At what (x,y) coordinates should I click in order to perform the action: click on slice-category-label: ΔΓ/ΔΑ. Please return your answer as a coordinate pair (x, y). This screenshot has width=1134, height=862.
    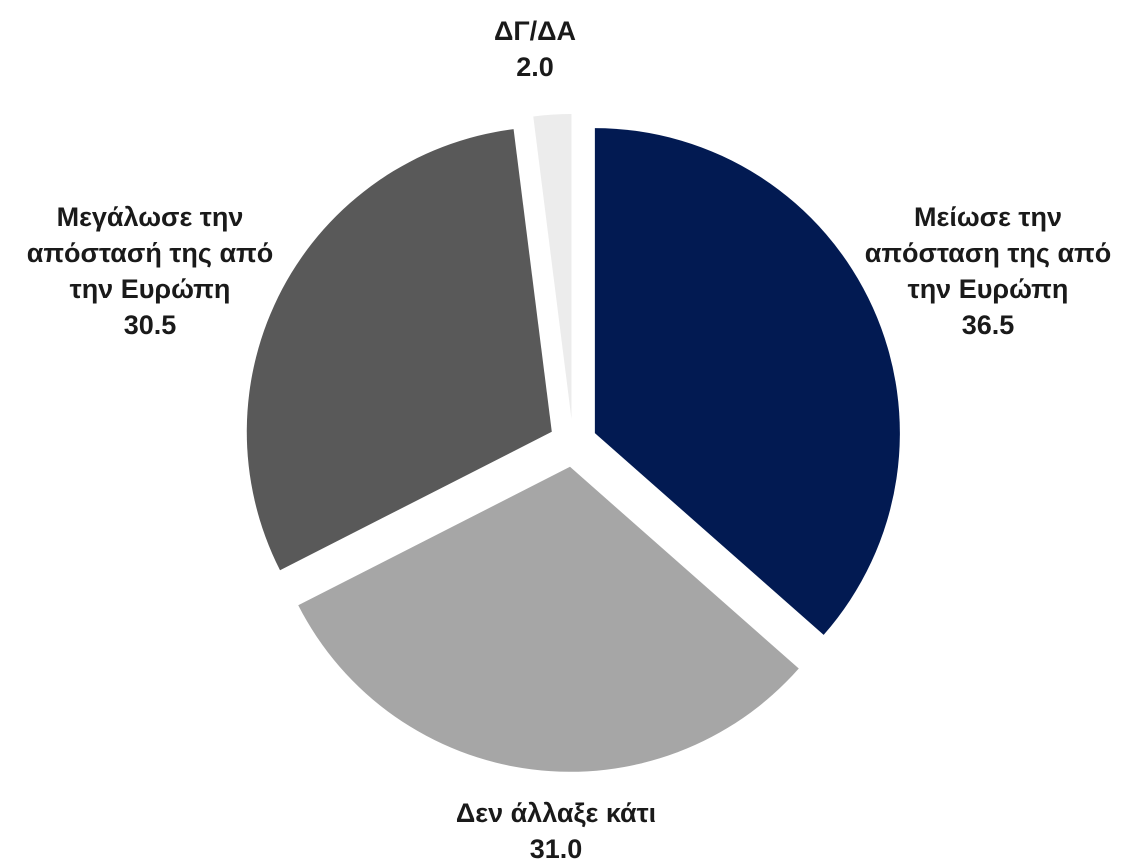
    Looking at the image, I should click on (535, 31).